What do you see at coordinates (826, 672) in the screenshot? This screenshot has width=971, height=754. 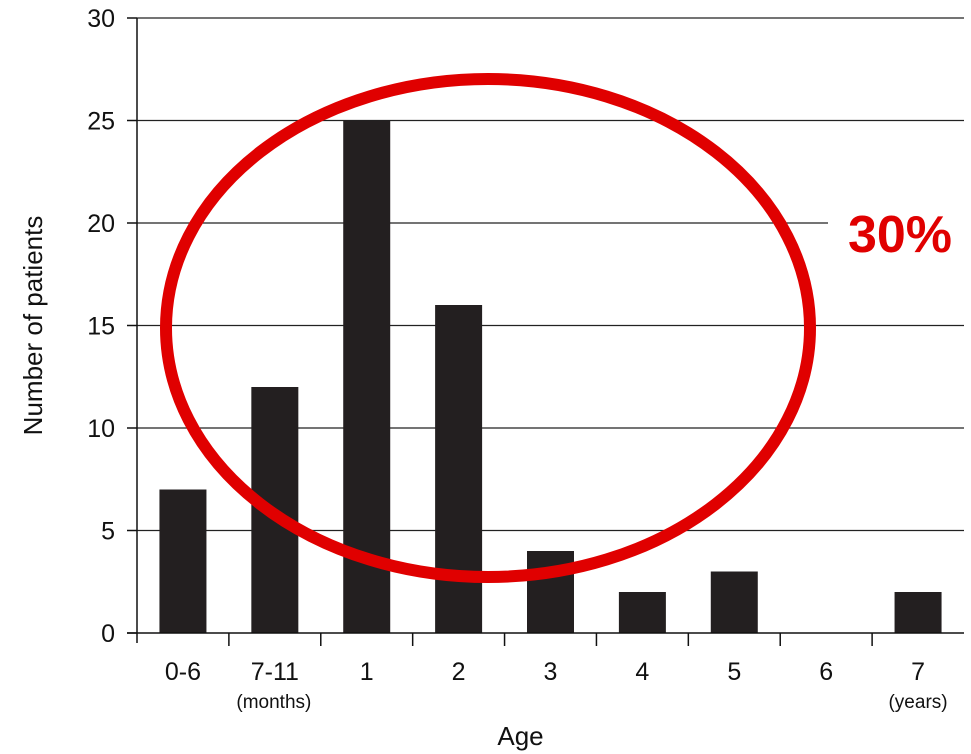 I see `x-tick-label-6: 6` at bounding box center [826, 672].